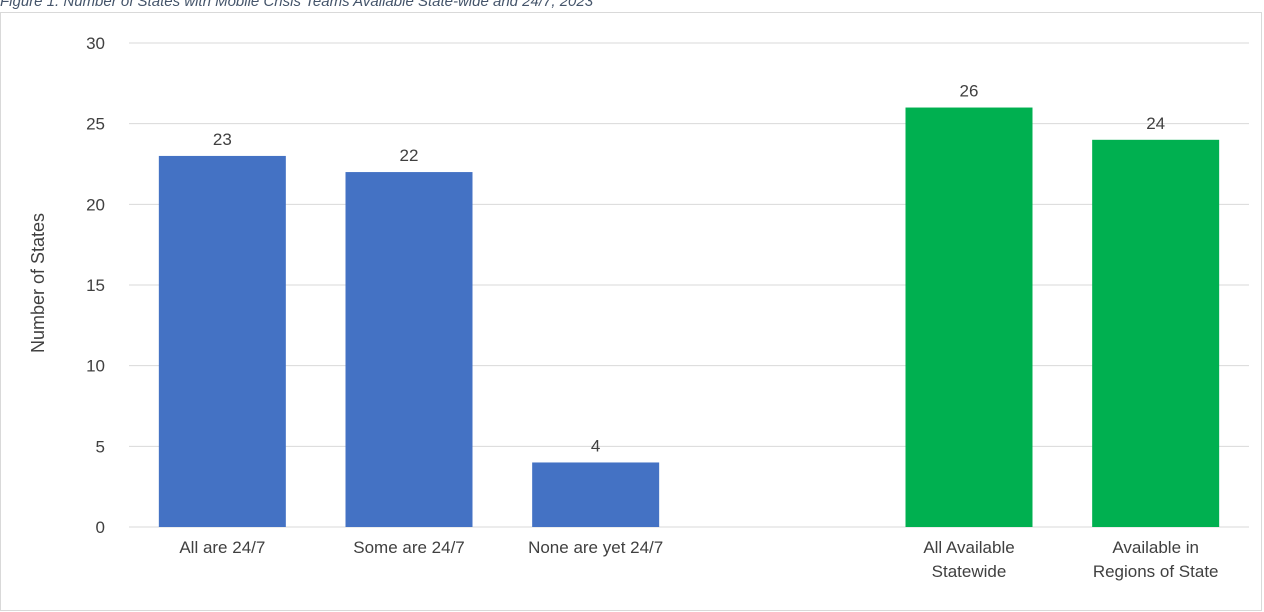  Describe the element at coordinates (969, 91) in the screenshot. I see `data-label: 26` at that location.